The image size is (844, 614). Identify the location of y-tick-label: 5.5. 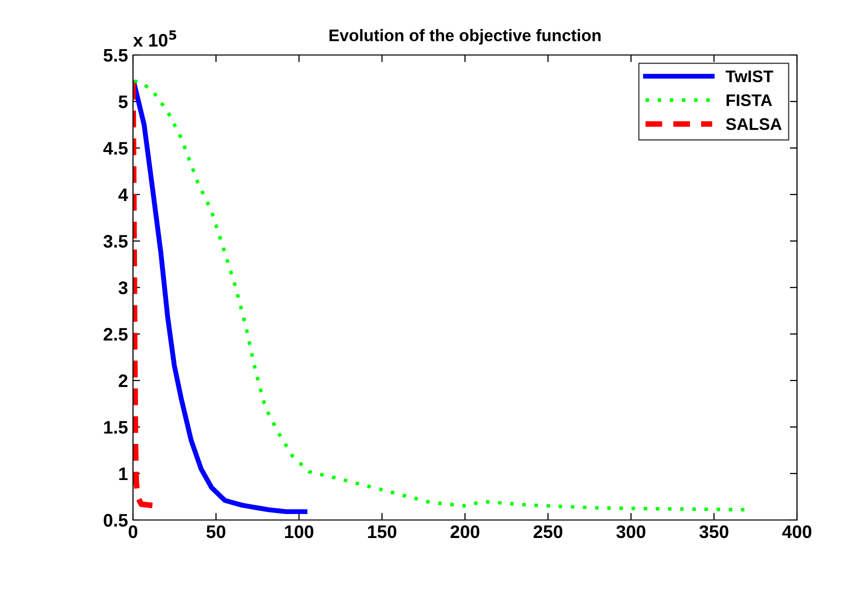
(116, 55).